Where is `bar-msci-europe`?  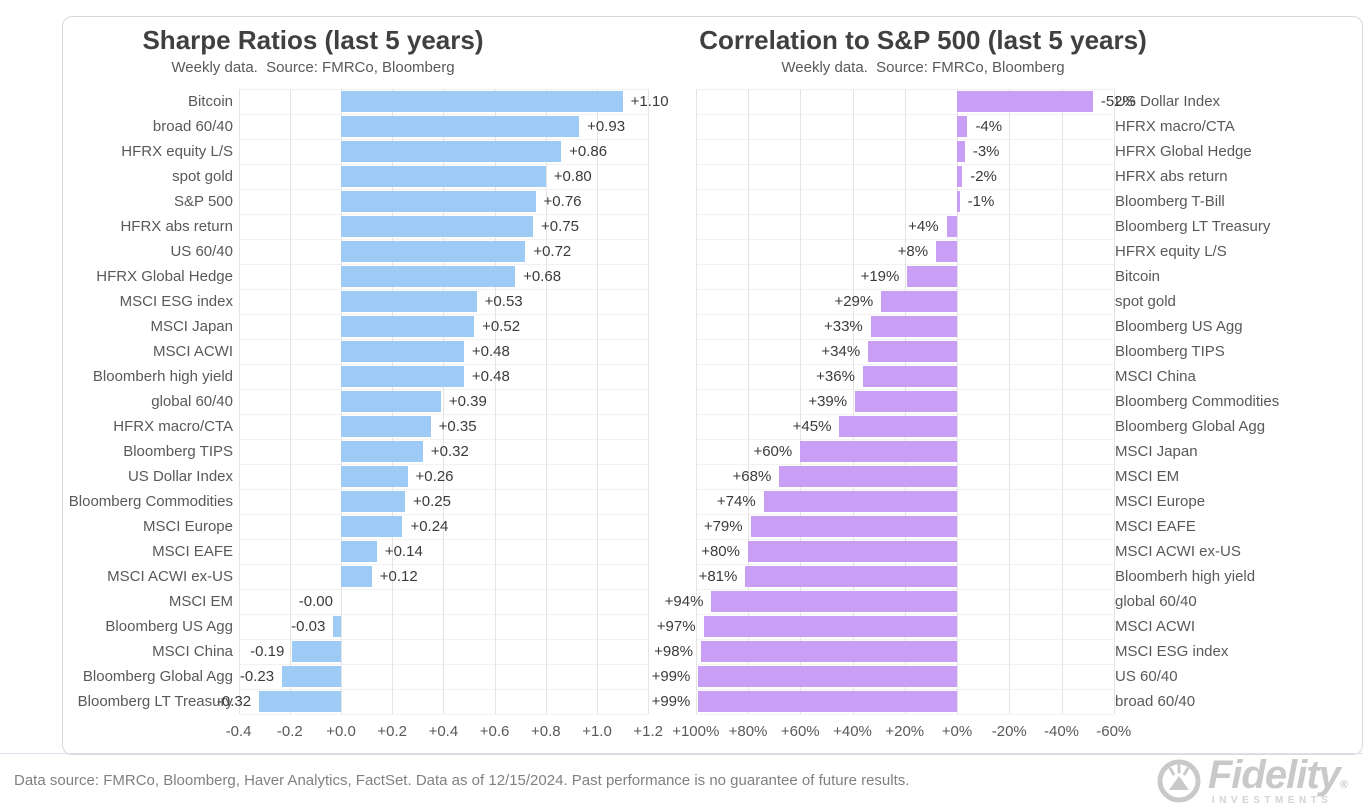
bar-msci-europe is located at coordinates (860, 501).